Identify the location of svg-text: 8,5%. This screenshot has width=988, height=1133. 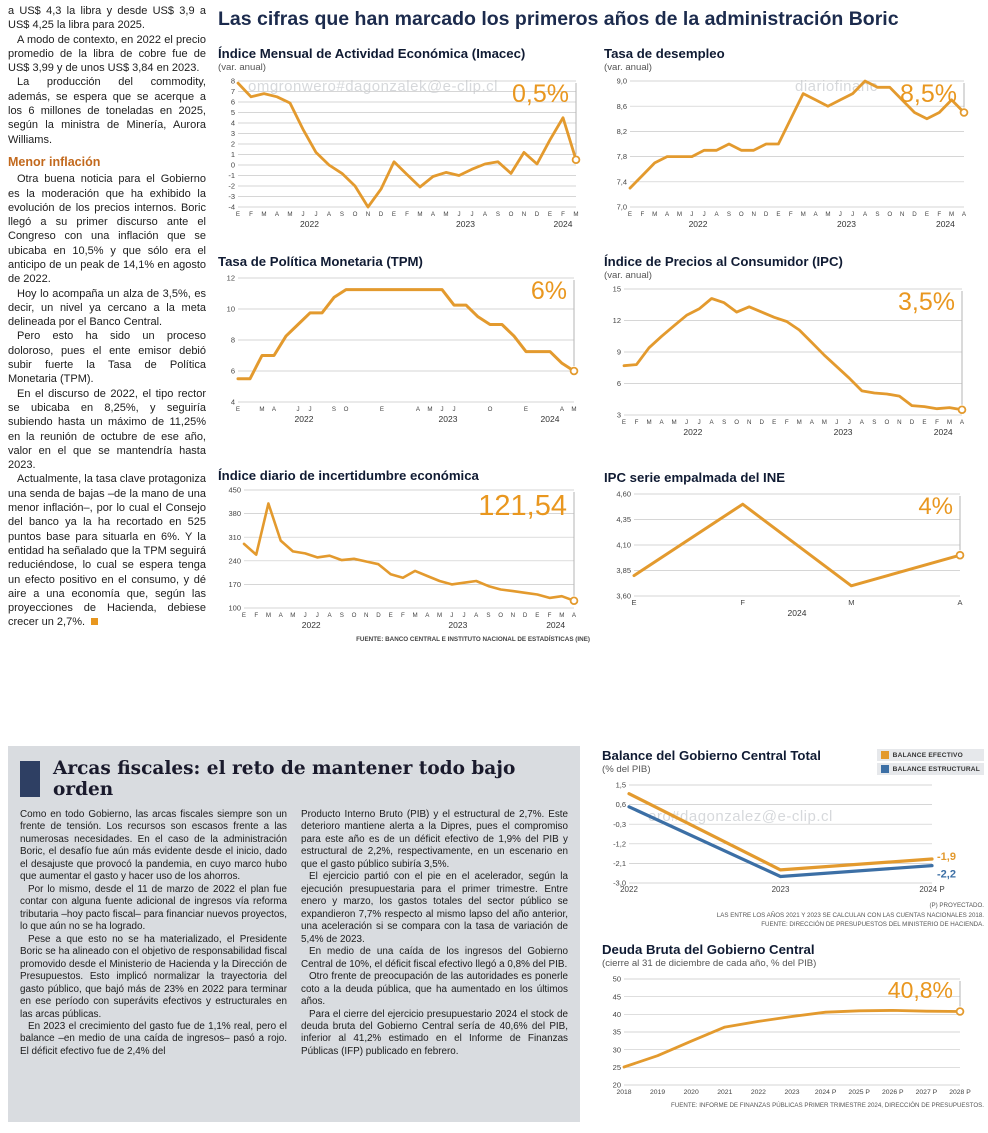
(928, 94).